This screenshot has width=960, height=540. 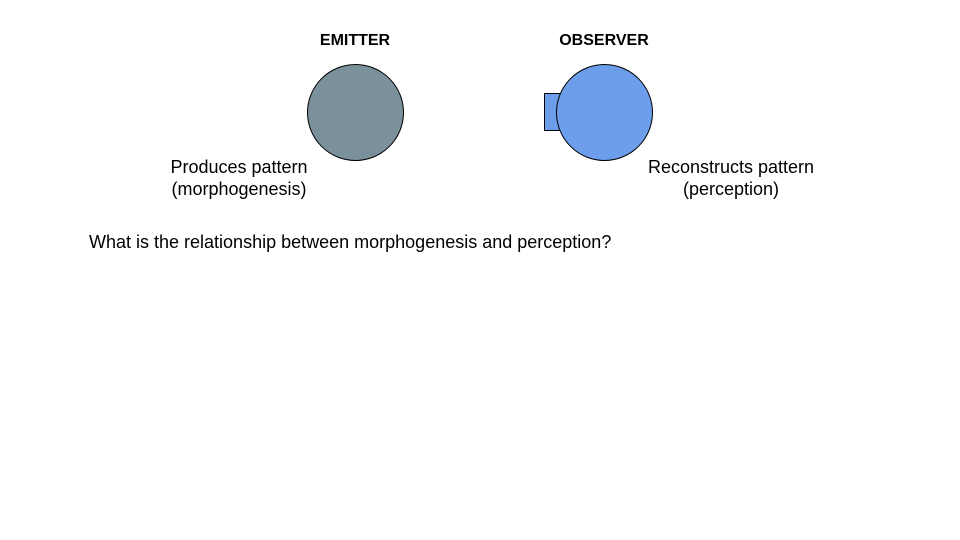 I want to click on observer-caption-line-1: Reconstructs pattern, so click(x=731, y=167).